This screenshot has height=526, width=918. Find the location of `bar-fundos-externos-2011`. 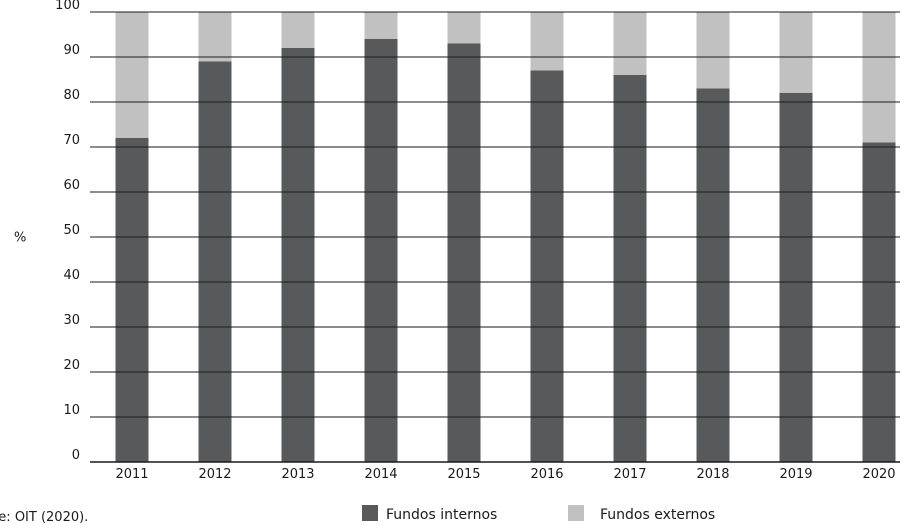

bar-fundos-externos-2011 is located at coordinates (132, 75).